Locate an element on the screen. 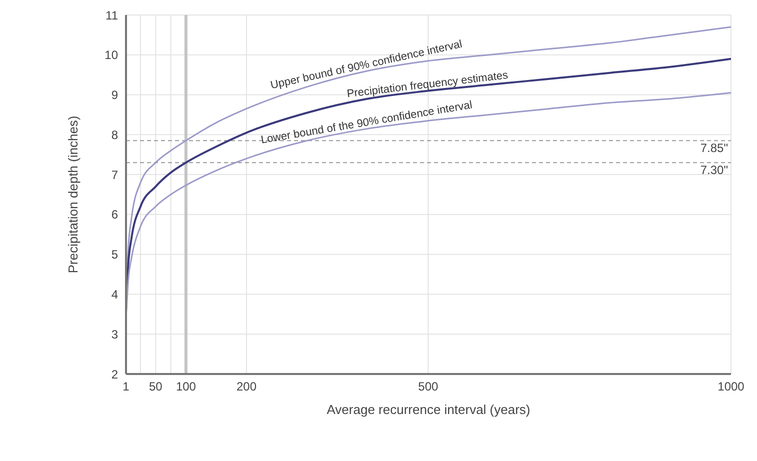  x-tick-label: 100 is located at coordinates (186, 387).